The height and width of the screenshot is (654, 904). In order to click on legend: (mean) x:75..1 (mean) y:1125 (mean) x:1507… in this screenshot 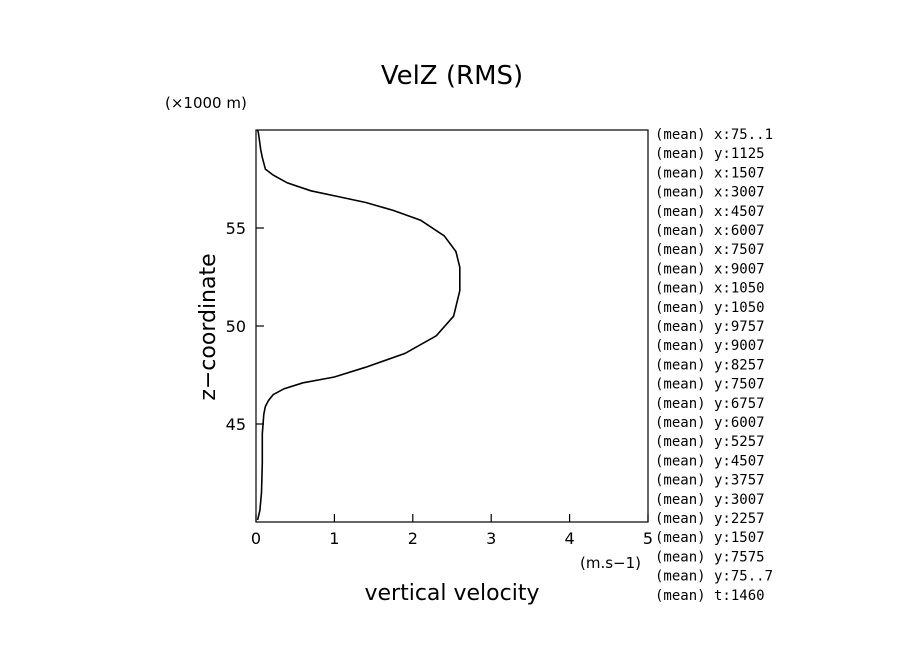, I will do `click(714, 365)`.